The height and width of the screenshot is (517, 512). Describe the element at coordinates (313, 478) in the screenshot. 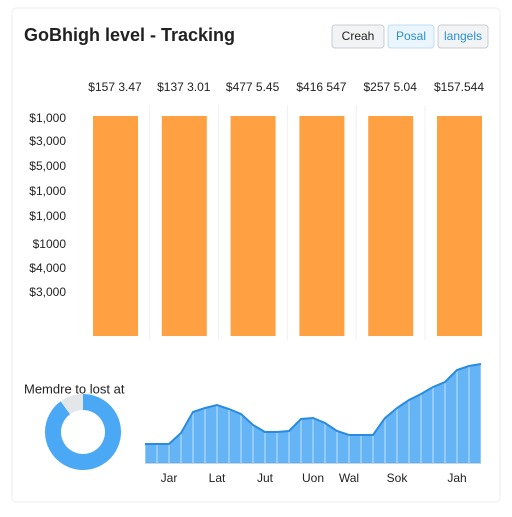

I see `x-tick-label: Uon` at that location.